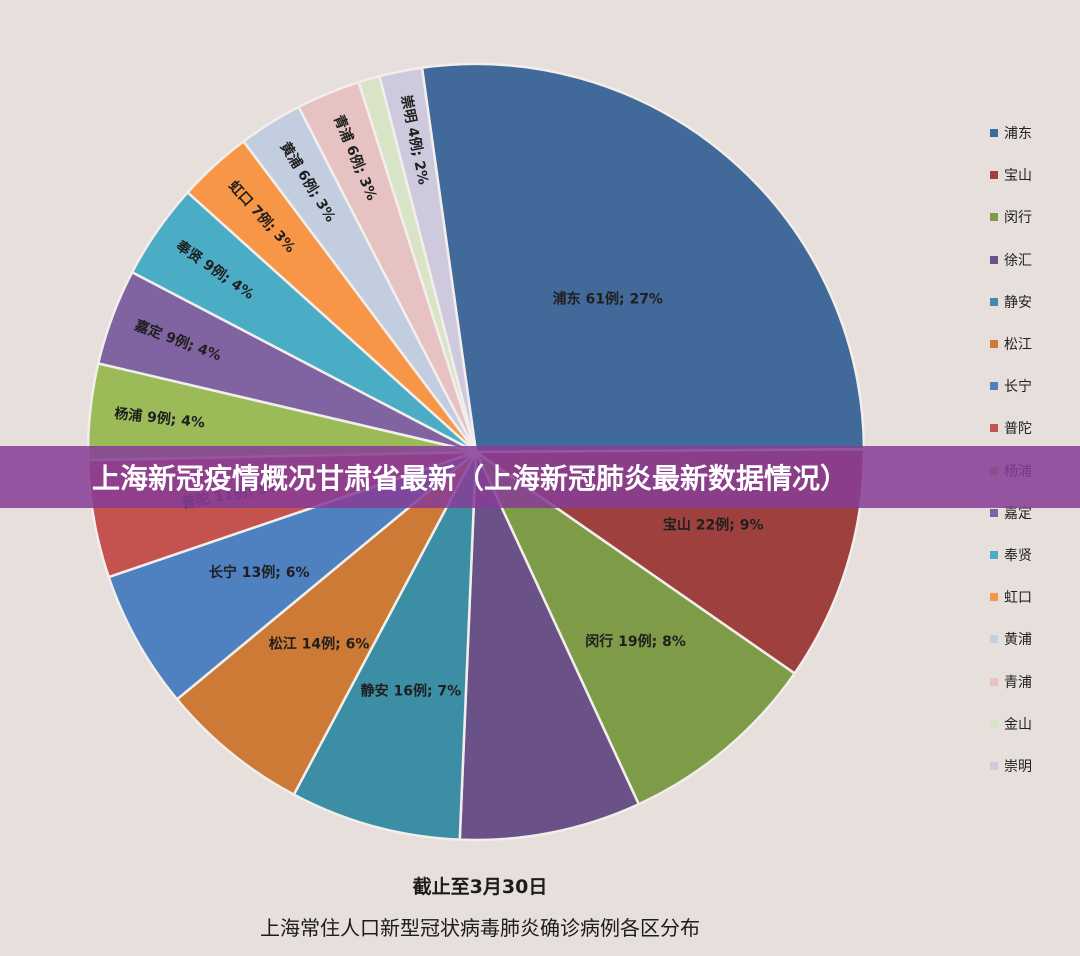 The width and height of the screenshot is (1080, 956). I want to click on legend-item-松江: 松江, so click(1011, 344).